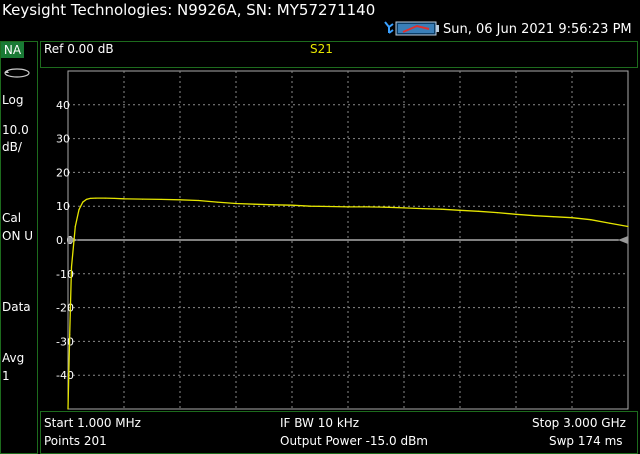  I want to click on mode-badge: NA, so click(12, 50).